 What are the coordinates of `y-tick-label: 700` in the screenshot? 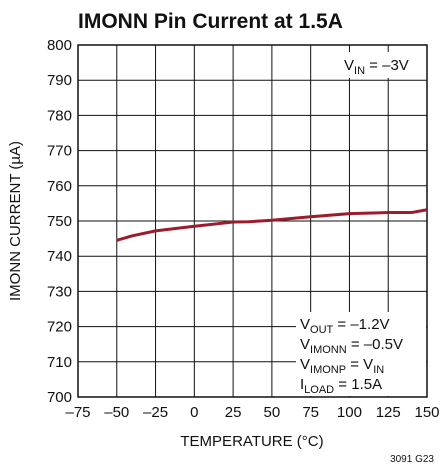 It's located at (59, 397).